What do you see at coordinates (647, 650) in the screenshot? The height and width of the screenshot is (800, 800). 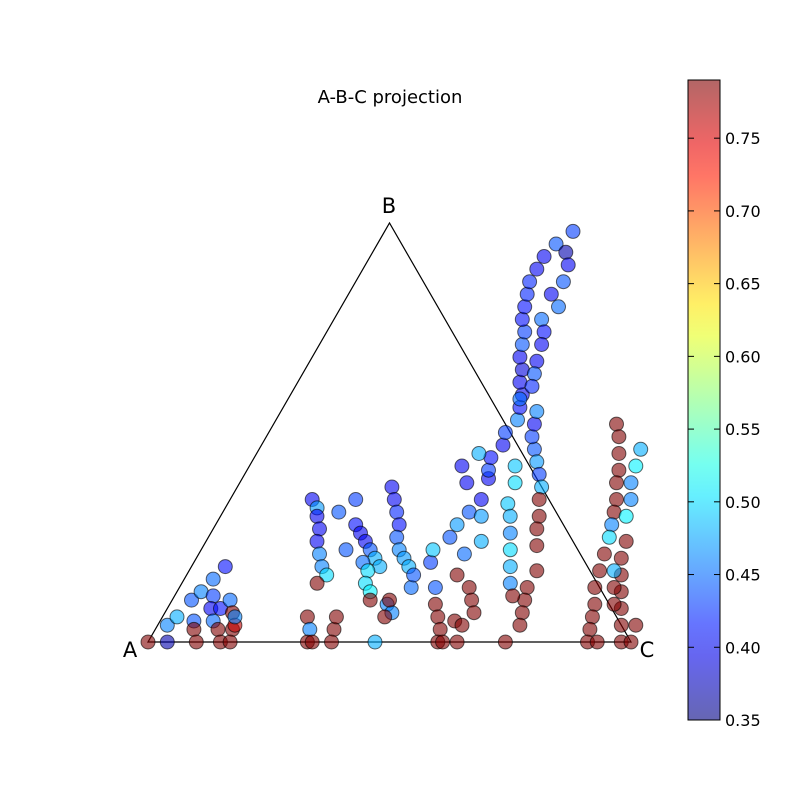 I see `vertex-label-c: C` at bounding box center [647, 650].